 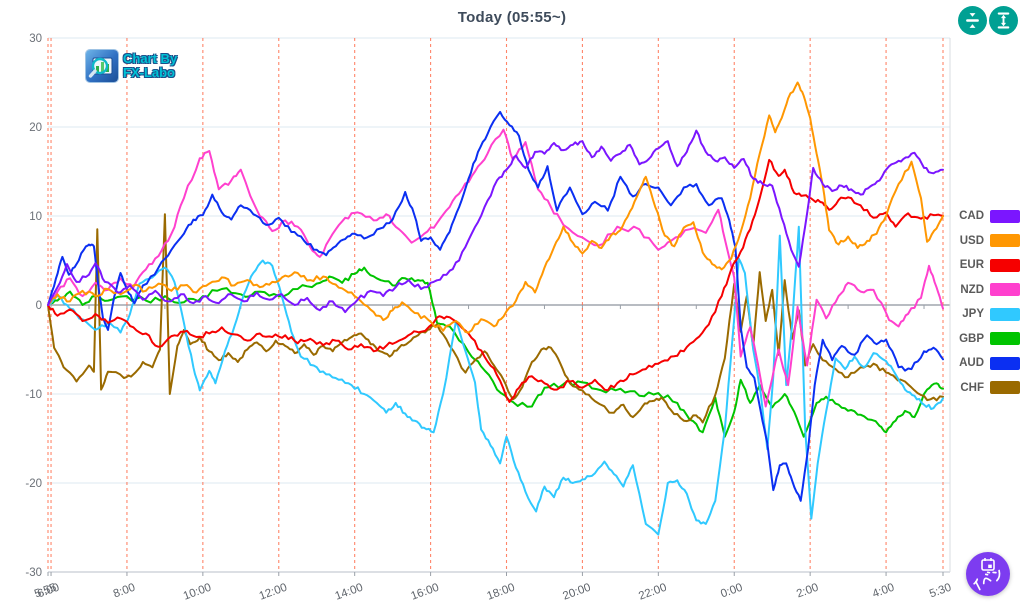 I want to click on compress-vertical-icon, so click(x=972, y=20).